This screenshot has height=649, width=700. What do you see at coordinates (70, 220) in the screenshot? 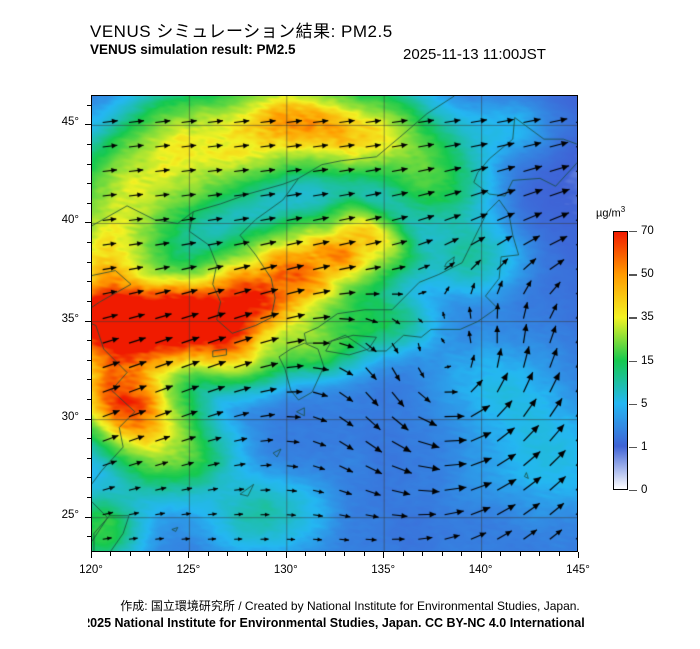
I see `lat-axis-label: 40°` at bounding box center [70, 220].